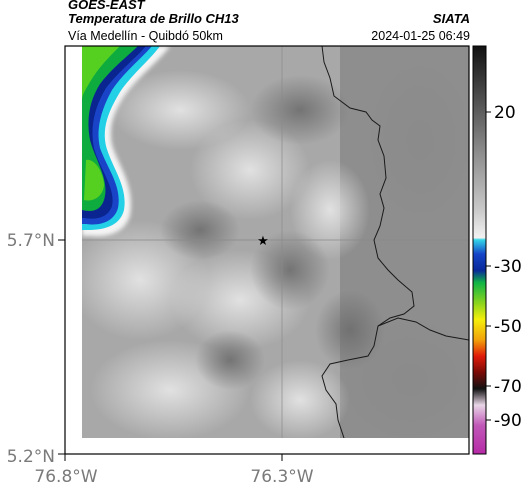  What do you see at coordinates (508, 421) in the screenshot?
I see `colorbar-tick-label: -90` at bounding box center [508, 421].